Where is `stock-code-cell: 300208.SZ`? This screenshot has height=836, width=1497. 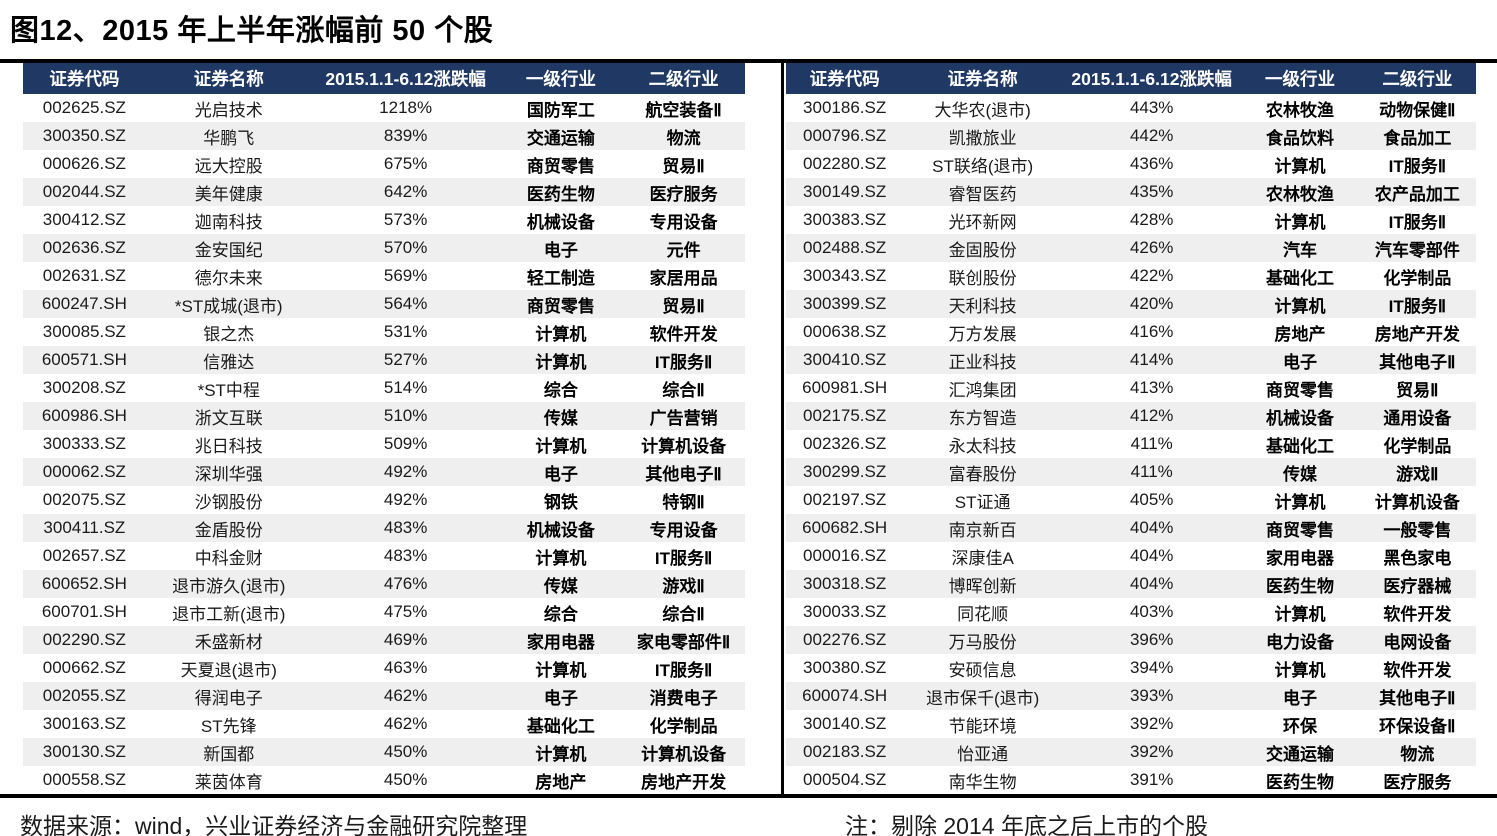 stock-code-cell: 300208.SZ is located at coordinates (84, 387).